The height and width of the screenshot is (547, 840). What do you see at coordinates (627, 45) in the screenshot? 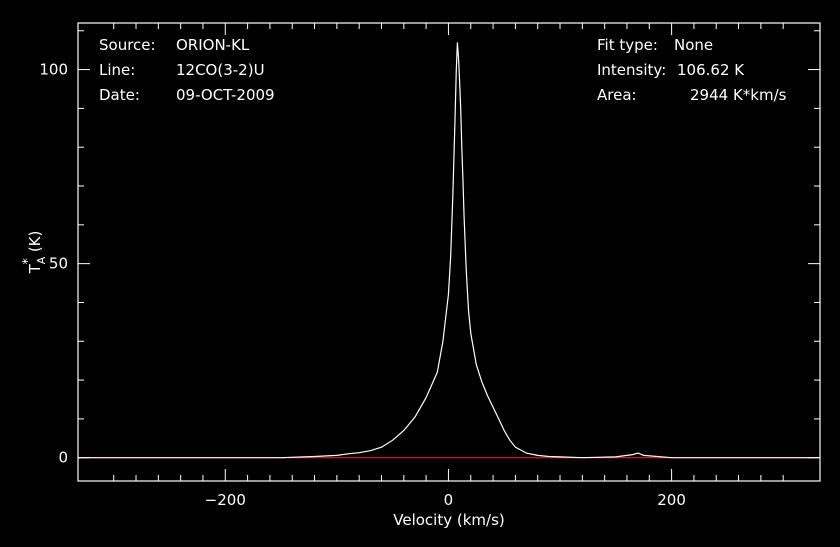
I see `fit-type-label: Fit type:` at bounding box center [627, 45].